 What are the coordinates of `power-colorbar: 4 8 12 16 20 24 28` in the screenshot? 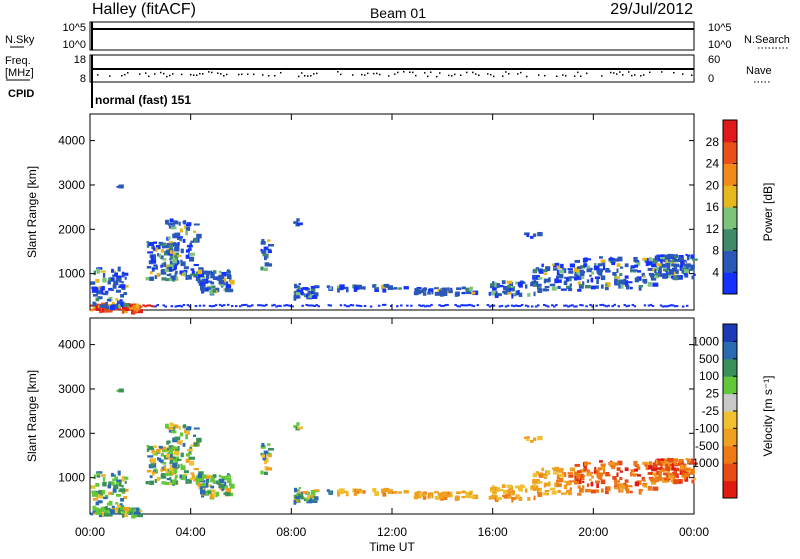 It's located at (722, 207).